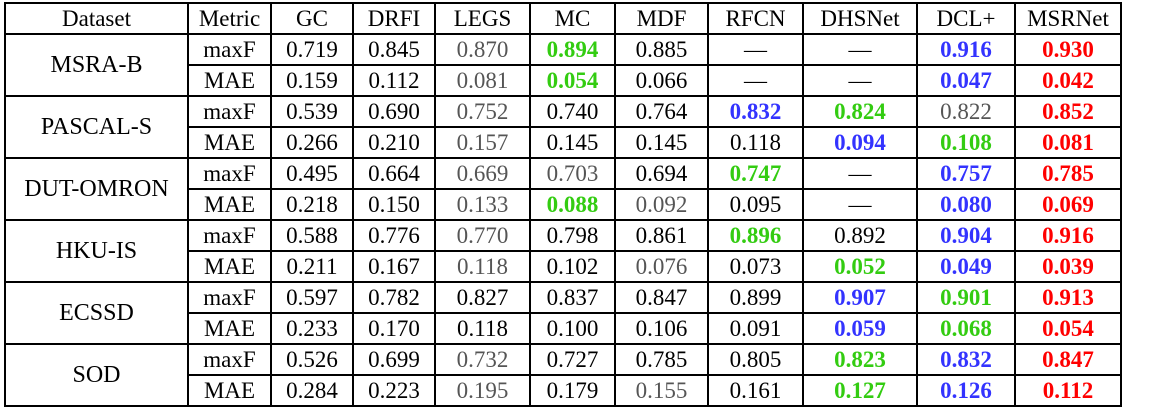 This screenshot has width=1176, height=413. Describe the element at coordinates (661, 49) in the screenshot. I see `value-cell: 0.885` at that location.